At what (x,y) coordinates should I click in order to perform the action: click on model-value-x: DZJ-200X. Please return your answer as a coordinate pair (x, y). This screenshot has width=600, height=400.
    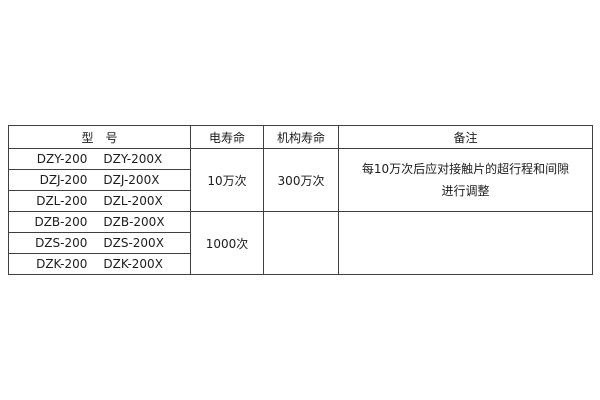
    Looking at the image, I should click on (131, 180).